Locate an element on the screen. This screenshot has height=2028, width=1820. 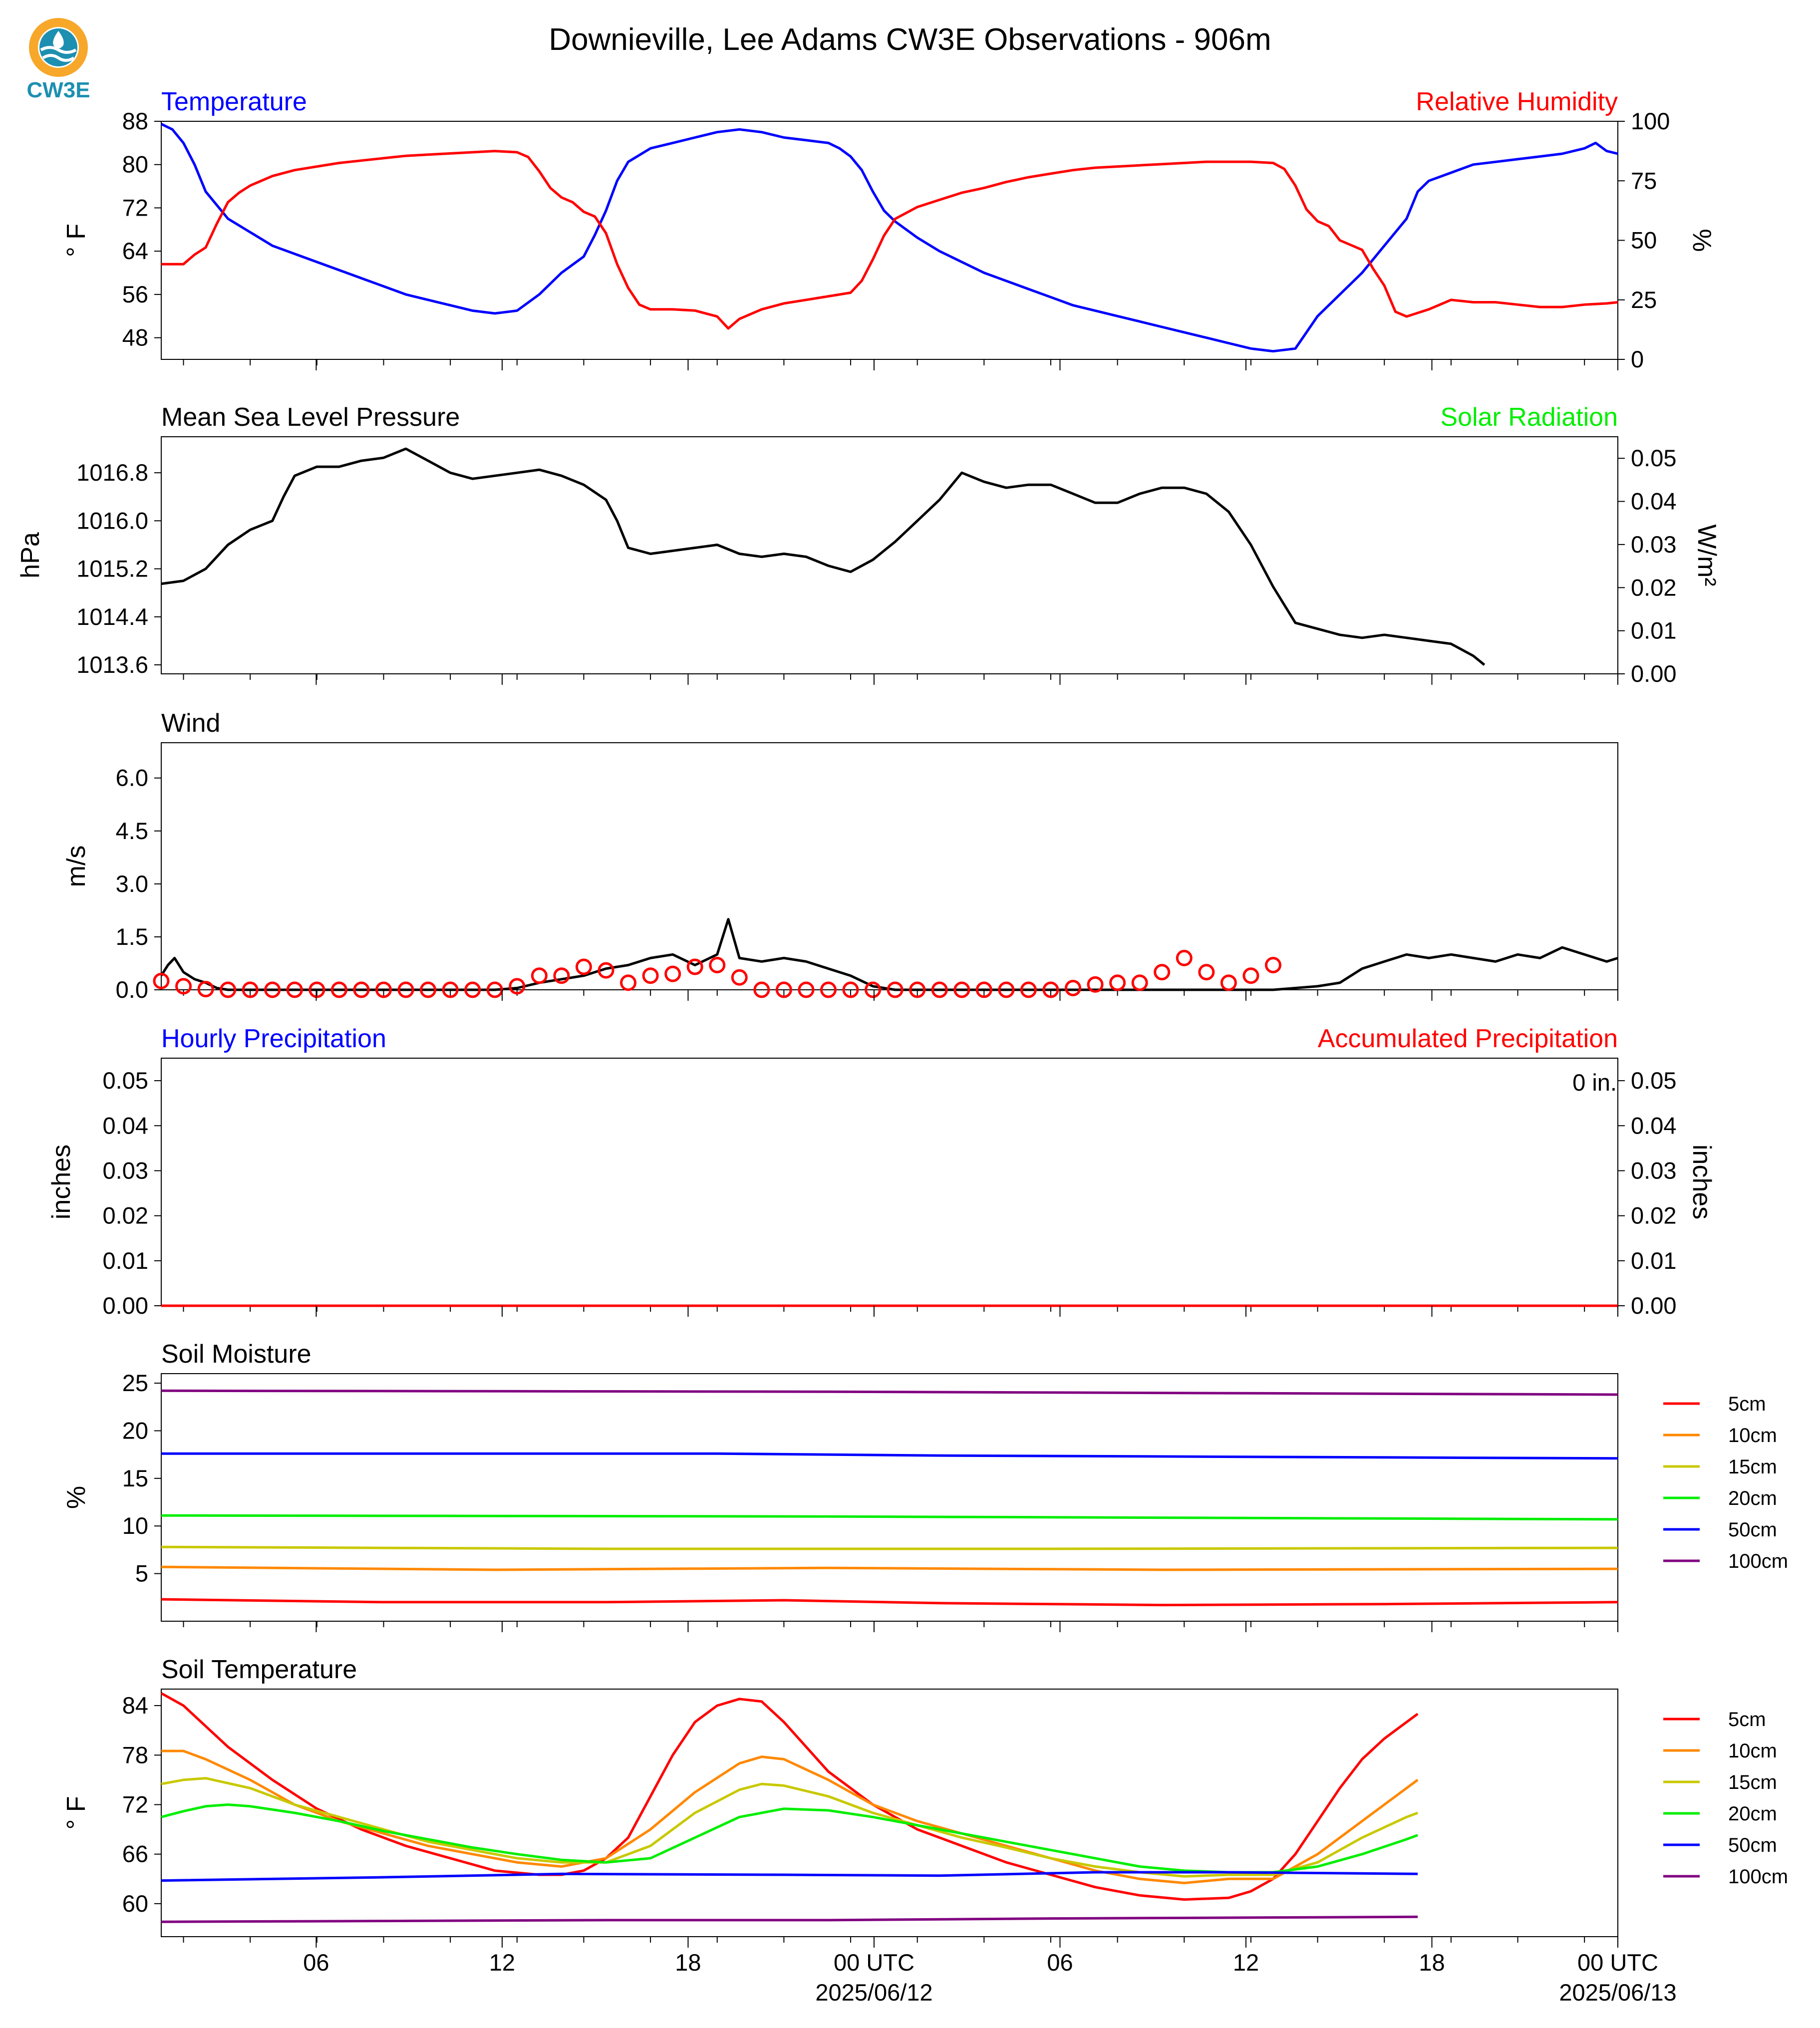
y-tick-label: 25 is located at coordinates (135, 1383).